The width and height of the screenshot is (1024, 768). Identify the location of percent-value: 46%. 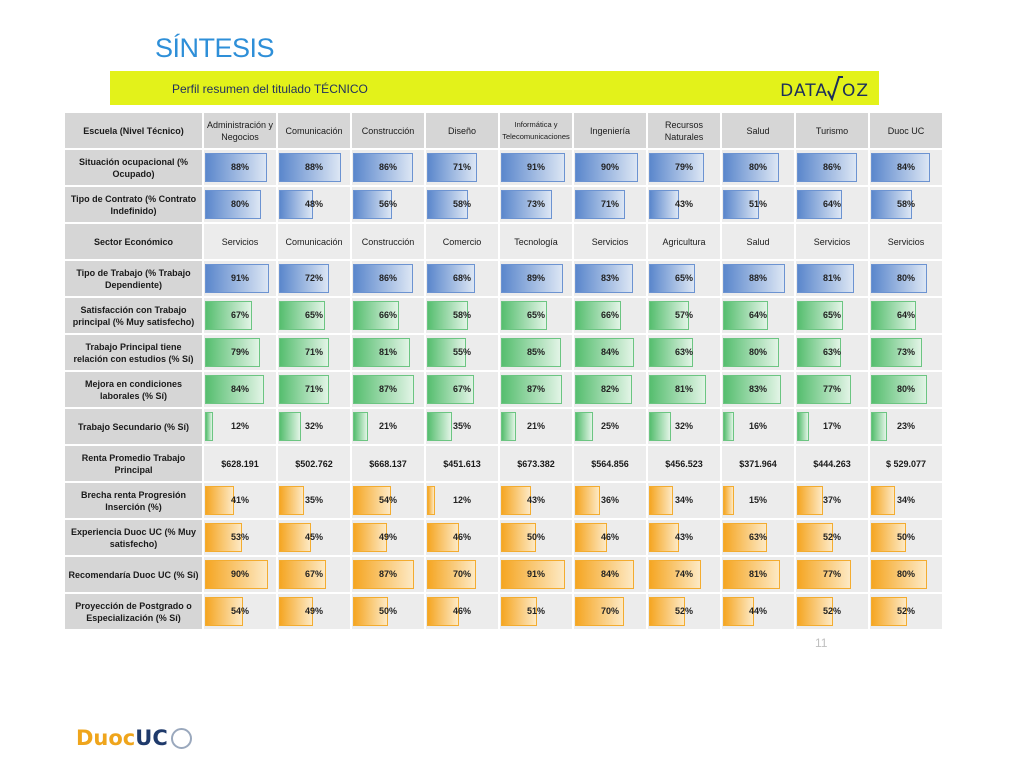
(609, 537).